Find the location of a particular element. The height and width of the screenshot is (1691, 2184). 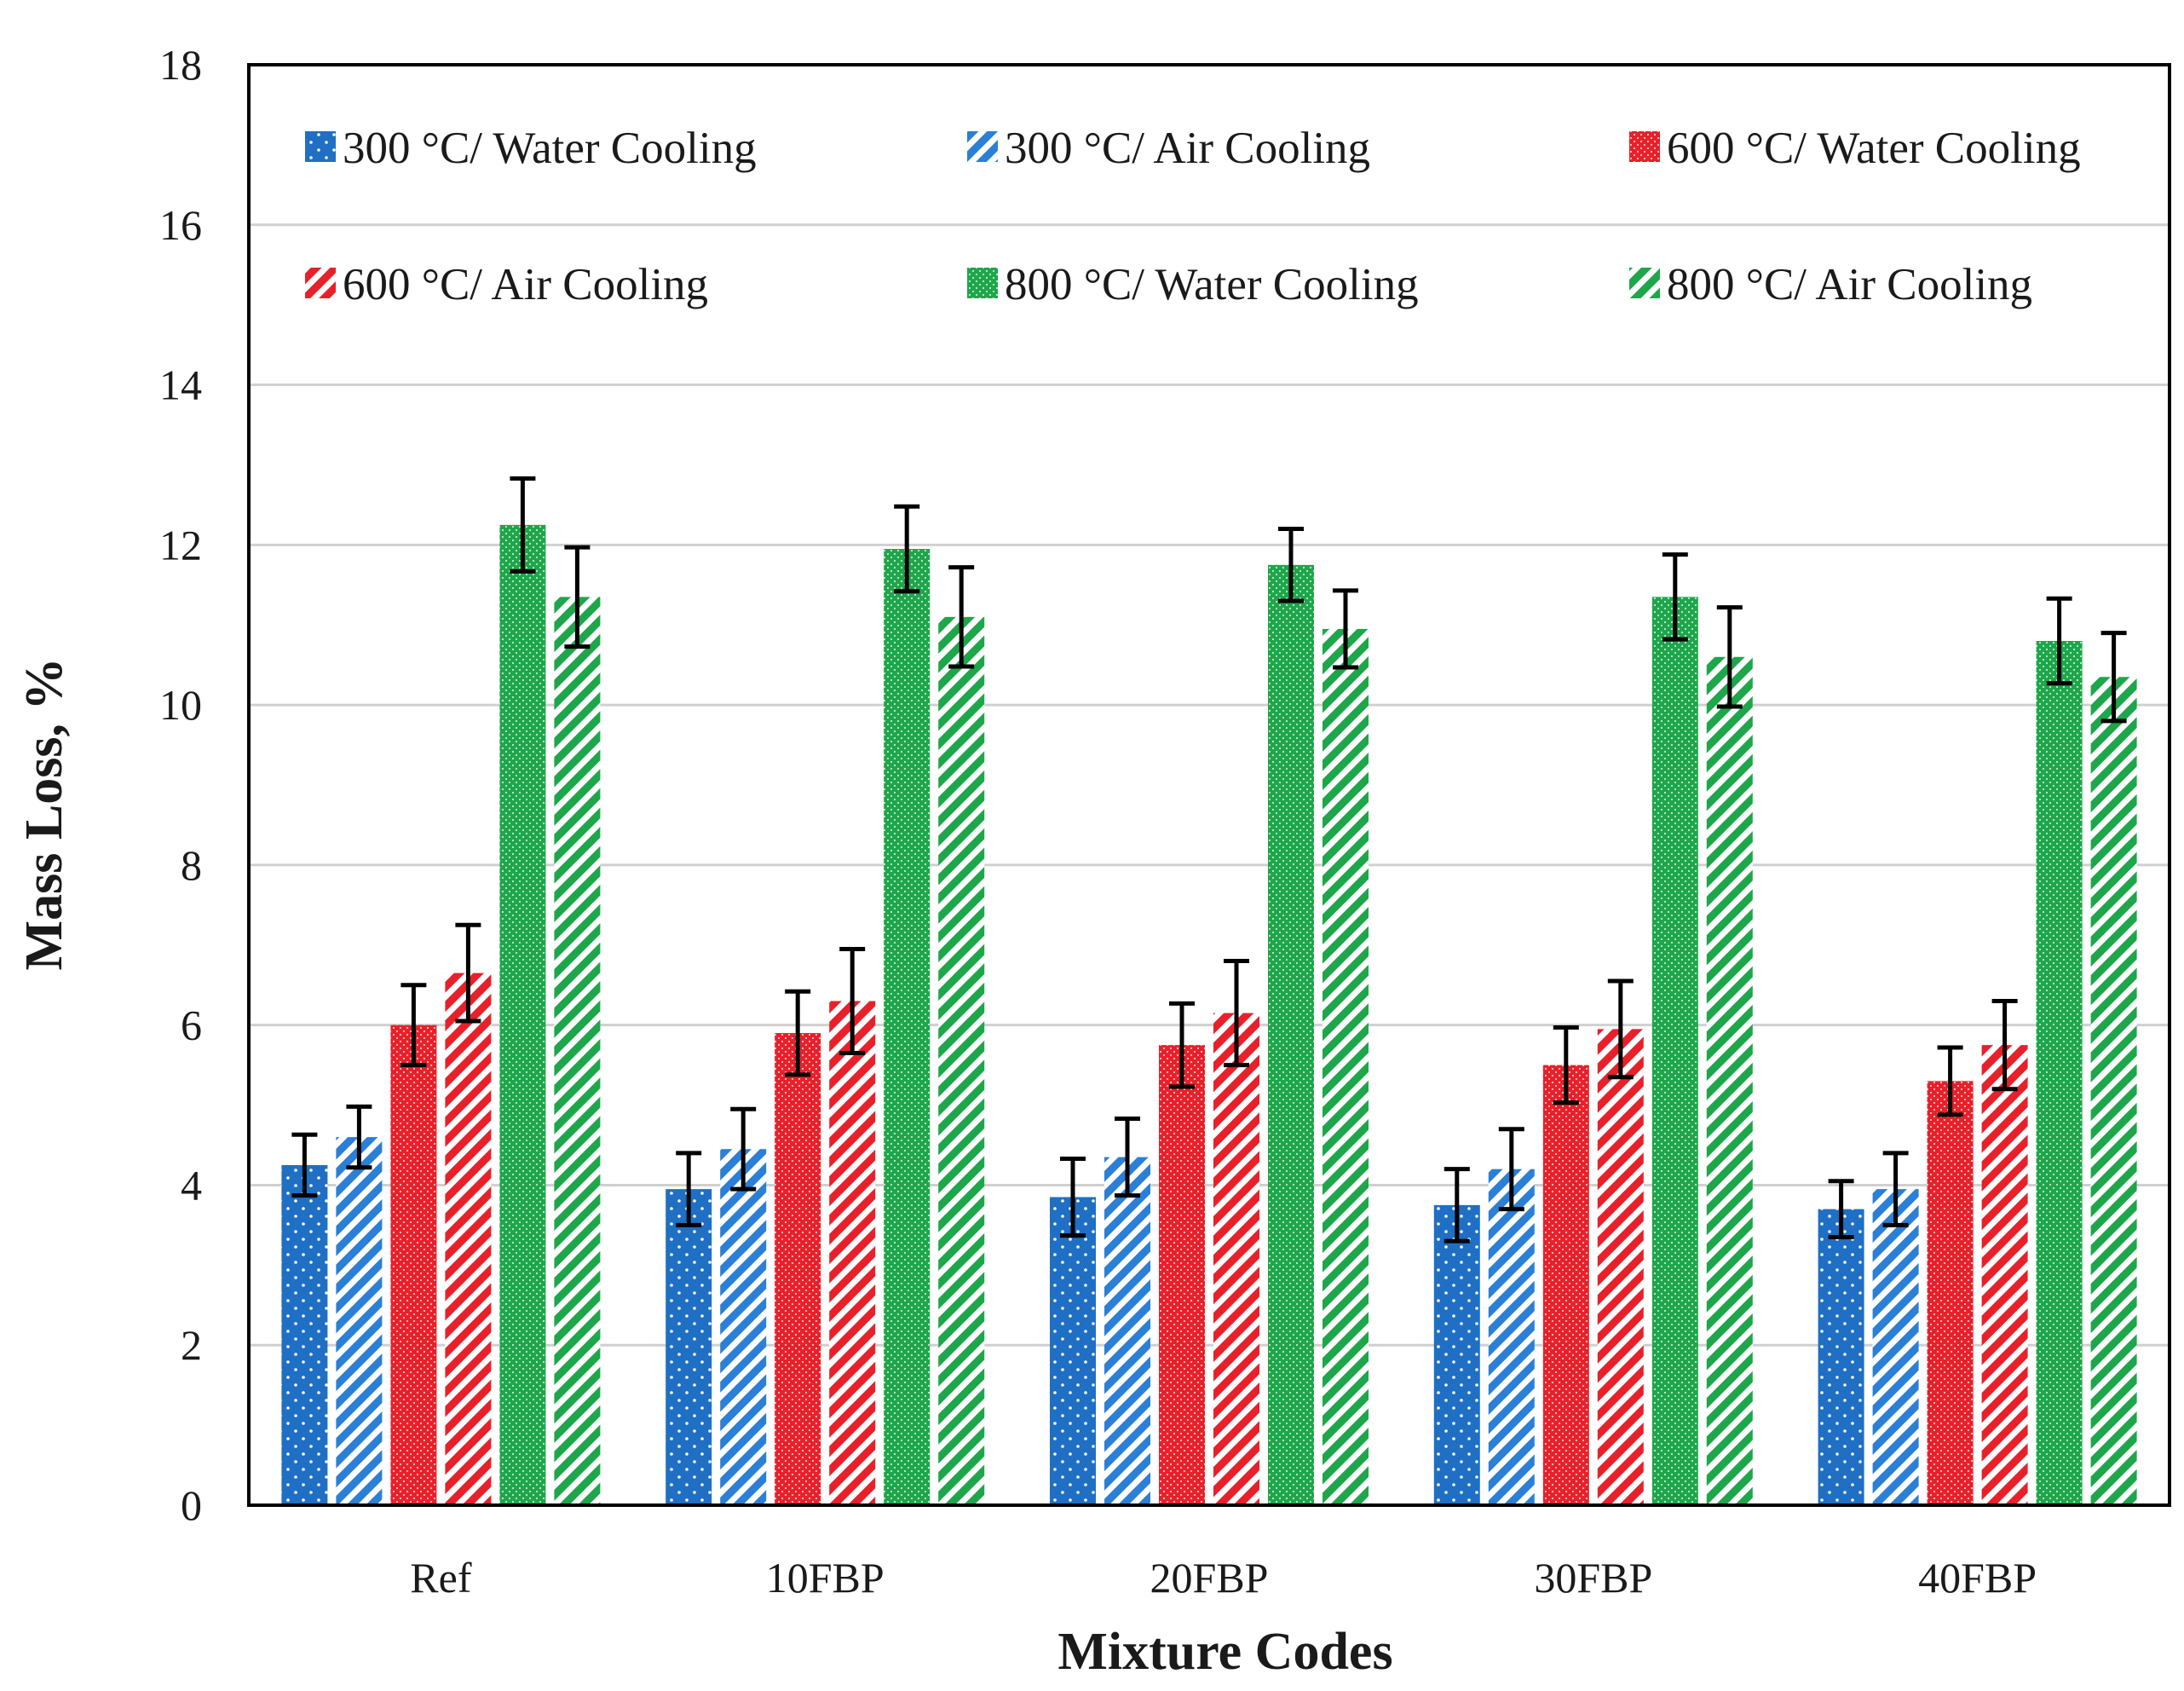

legend-label: 800 °C/ Air Cooling is located at coordinates (1850, 284).